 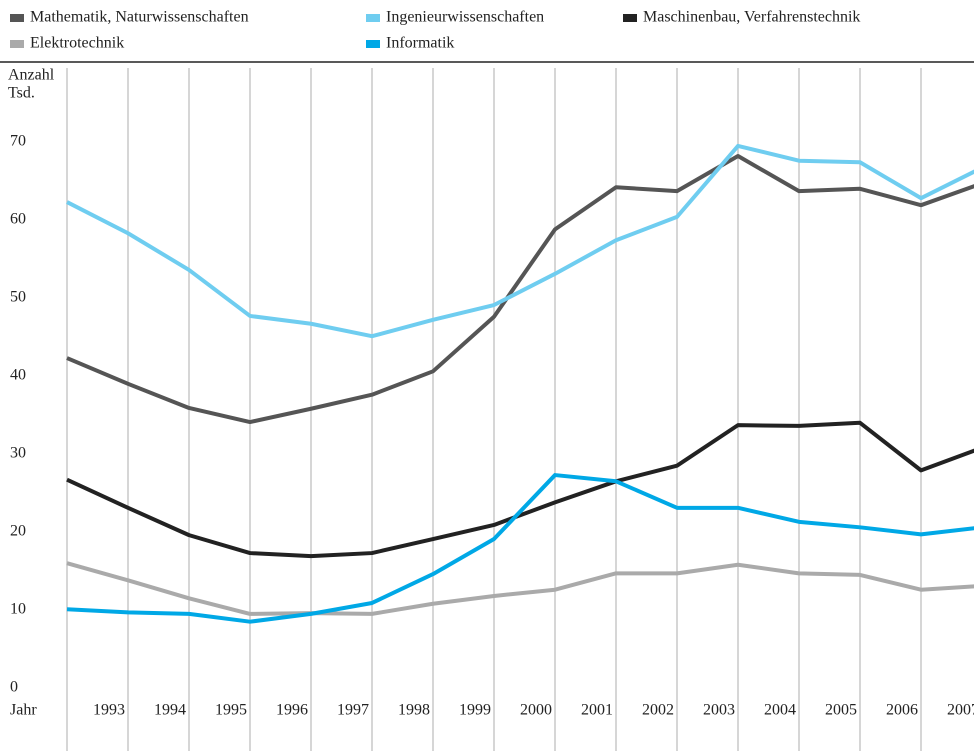 I want to click on y-axis-label: Anzahl, so click(x=31, y=75).